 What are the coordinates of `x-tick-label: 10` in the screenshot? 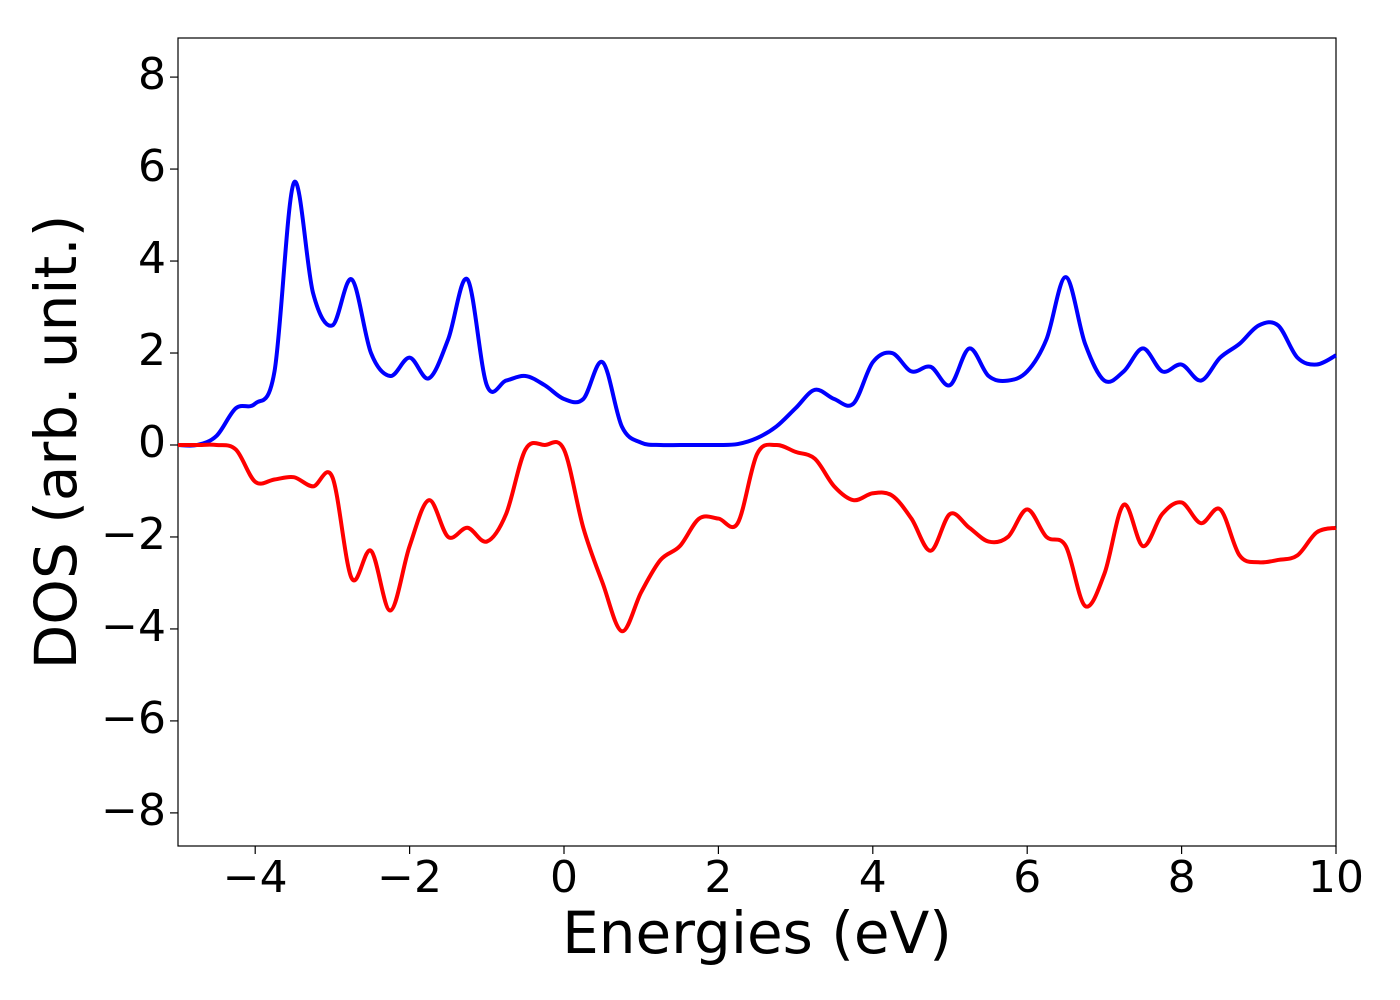 It's located at (1336, 877).